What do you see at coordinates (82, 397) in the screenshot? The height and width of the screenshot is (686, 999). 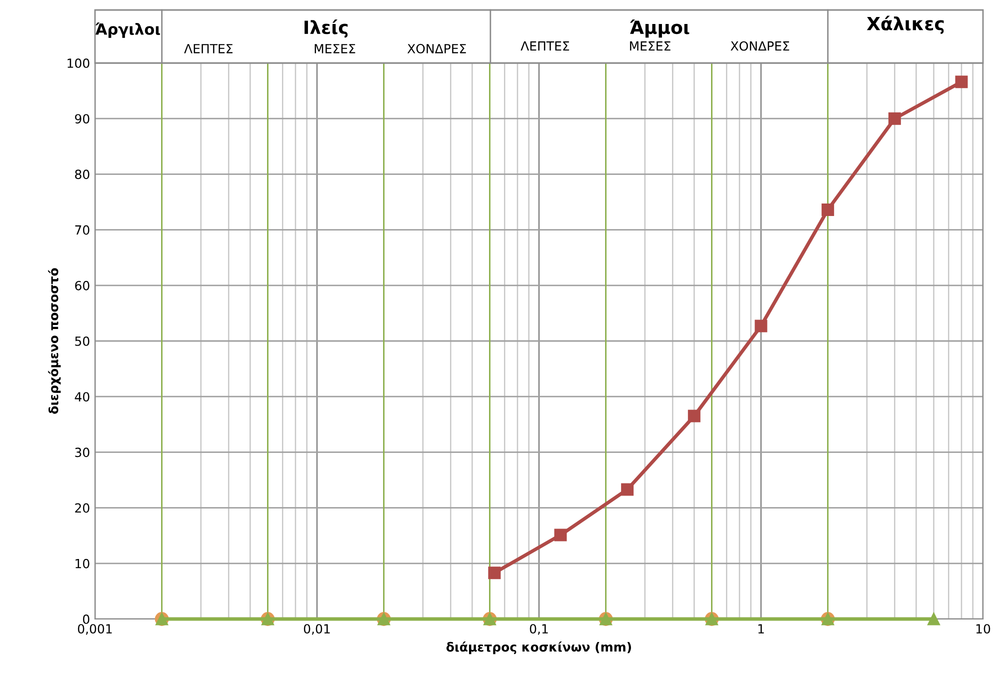 I see `y-tick-label: 40` at bounding box center [82, 397].